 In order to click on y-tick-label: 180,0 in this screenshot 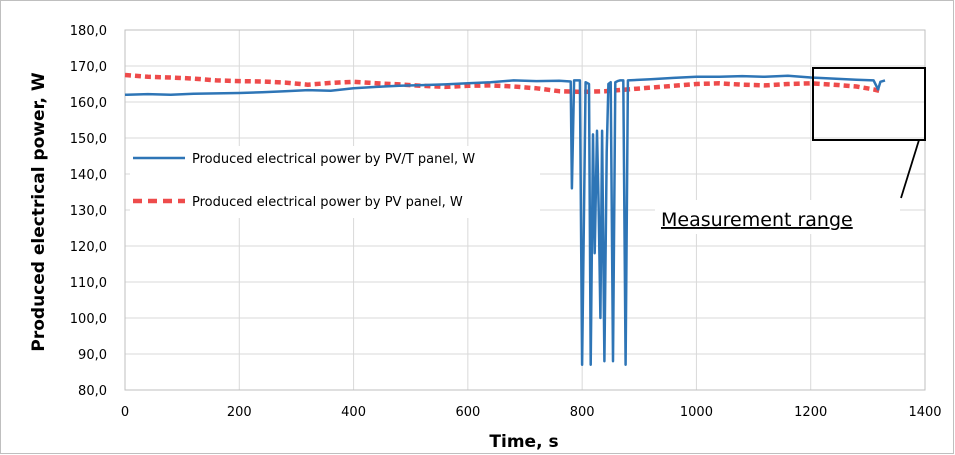, I will do `click(88, 31)`.